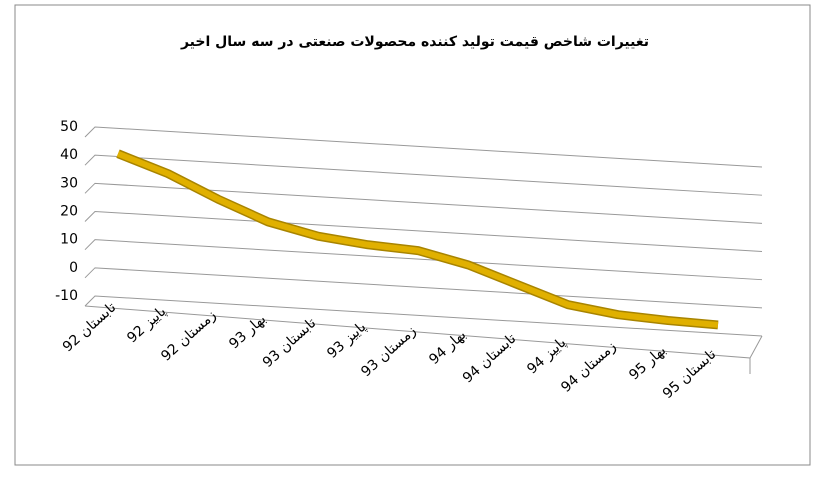 Image resolution: width=829 pixels, height=501 pixels. What do you see at coordinates (69, 183) in the screenshot?
I see `y-tick-label: 30` at bounding box center [69, 183].